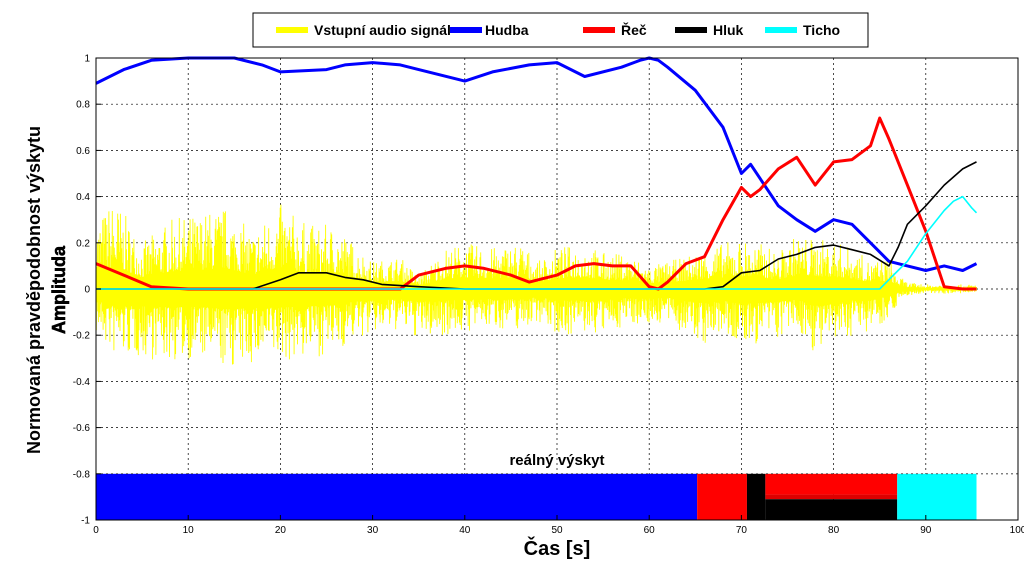 This screenshot has width=1024, height=571. What do you see at coordinates (82, 382) in the screenshot?
I see `y-tick-label: -0.4` at bounding box center [82, 382].